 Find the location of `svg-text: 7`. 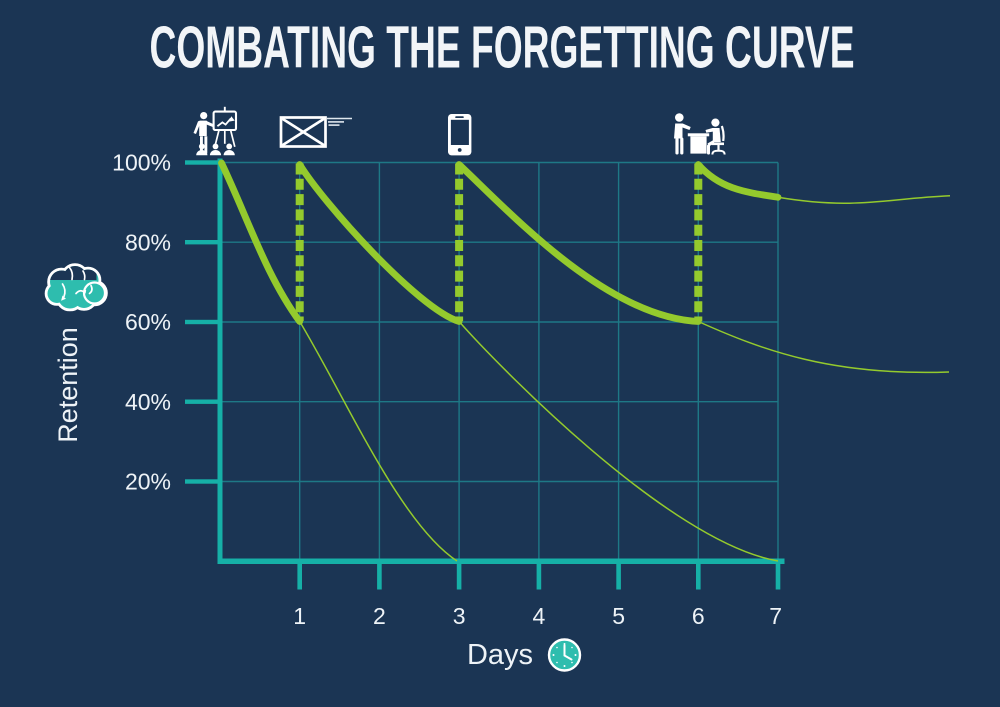

svg-text: 7 is located at coordinates (775, 616).